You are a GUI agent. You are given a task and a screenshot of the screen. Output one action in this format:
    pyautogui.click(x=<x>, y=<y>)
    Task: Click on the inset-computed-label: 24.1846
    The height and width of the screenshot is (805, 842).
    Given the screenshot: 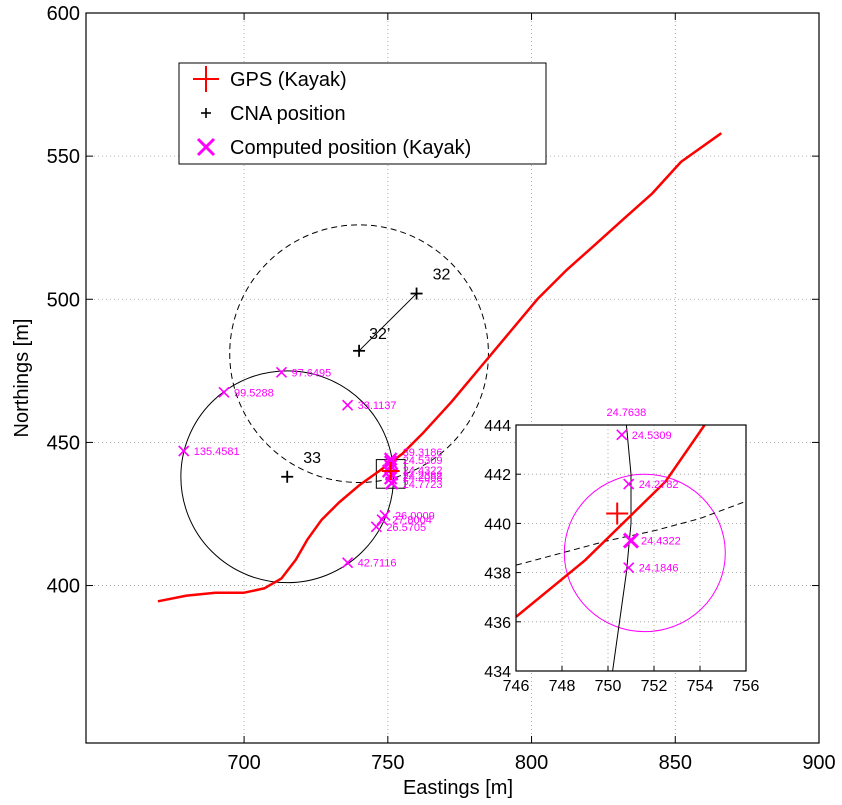 What is the action you would take?
    pyautogui.click(x=659, y=569)
    